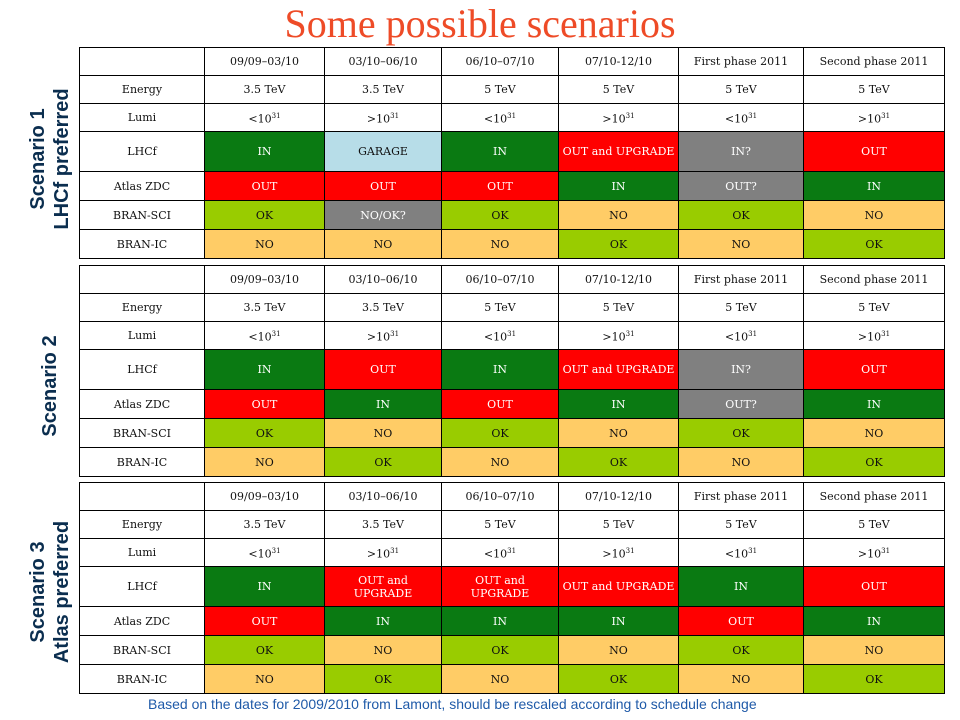 This screenshot has width=960, height=720. Describe the element at coordinates (142, 215) in the screenshot. I see `row-header: BRAN-SCI` at that location.